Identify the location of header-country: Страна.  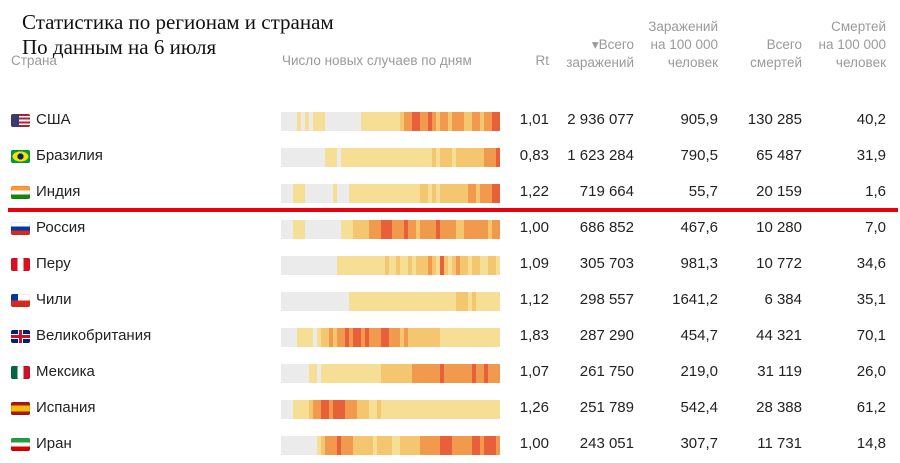
(34, 60).